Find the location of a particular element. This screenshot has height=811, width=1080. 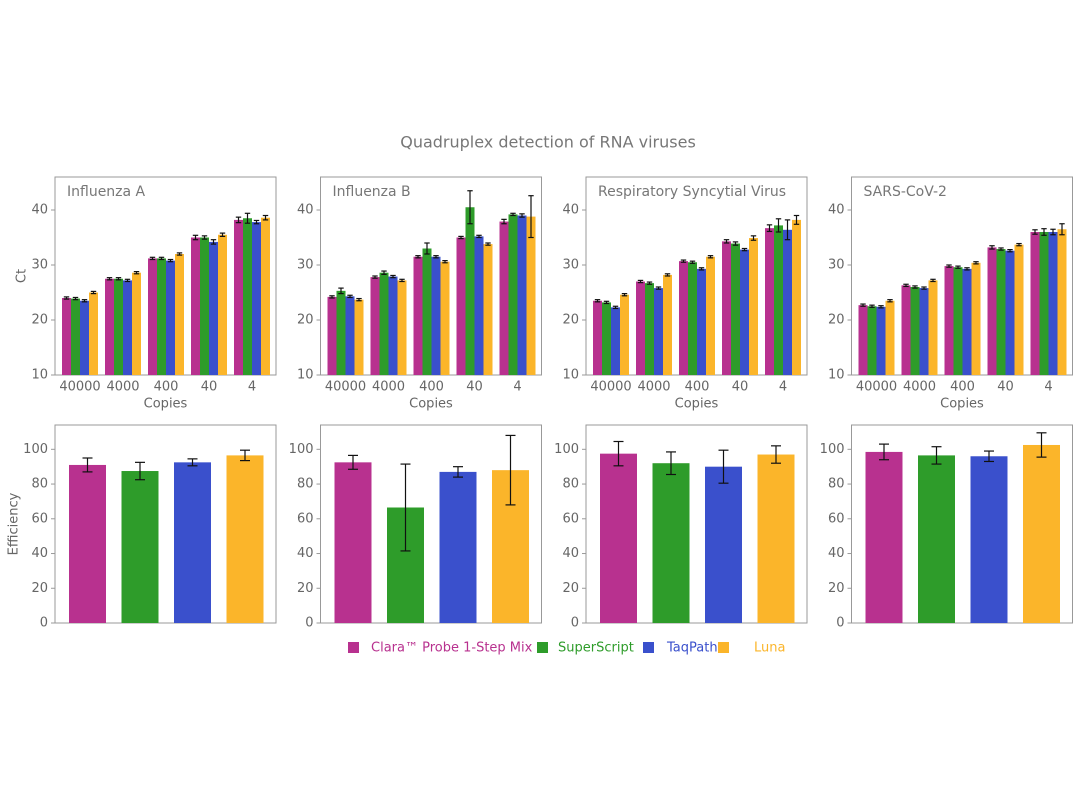

y-tick-label: 100 is located at coordinates (35, 449).